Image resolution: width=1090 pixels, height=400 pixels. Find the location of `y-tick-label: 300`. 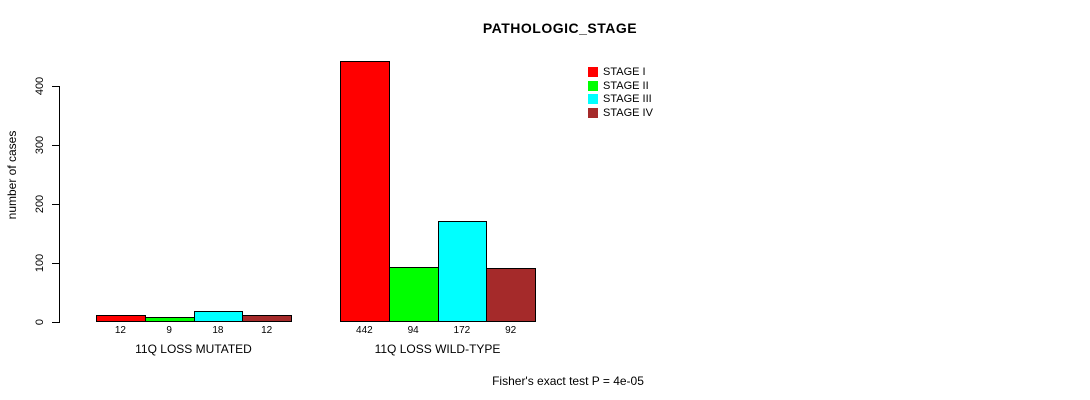

y-tick-label: 300 is located at coordinates (40, 145).